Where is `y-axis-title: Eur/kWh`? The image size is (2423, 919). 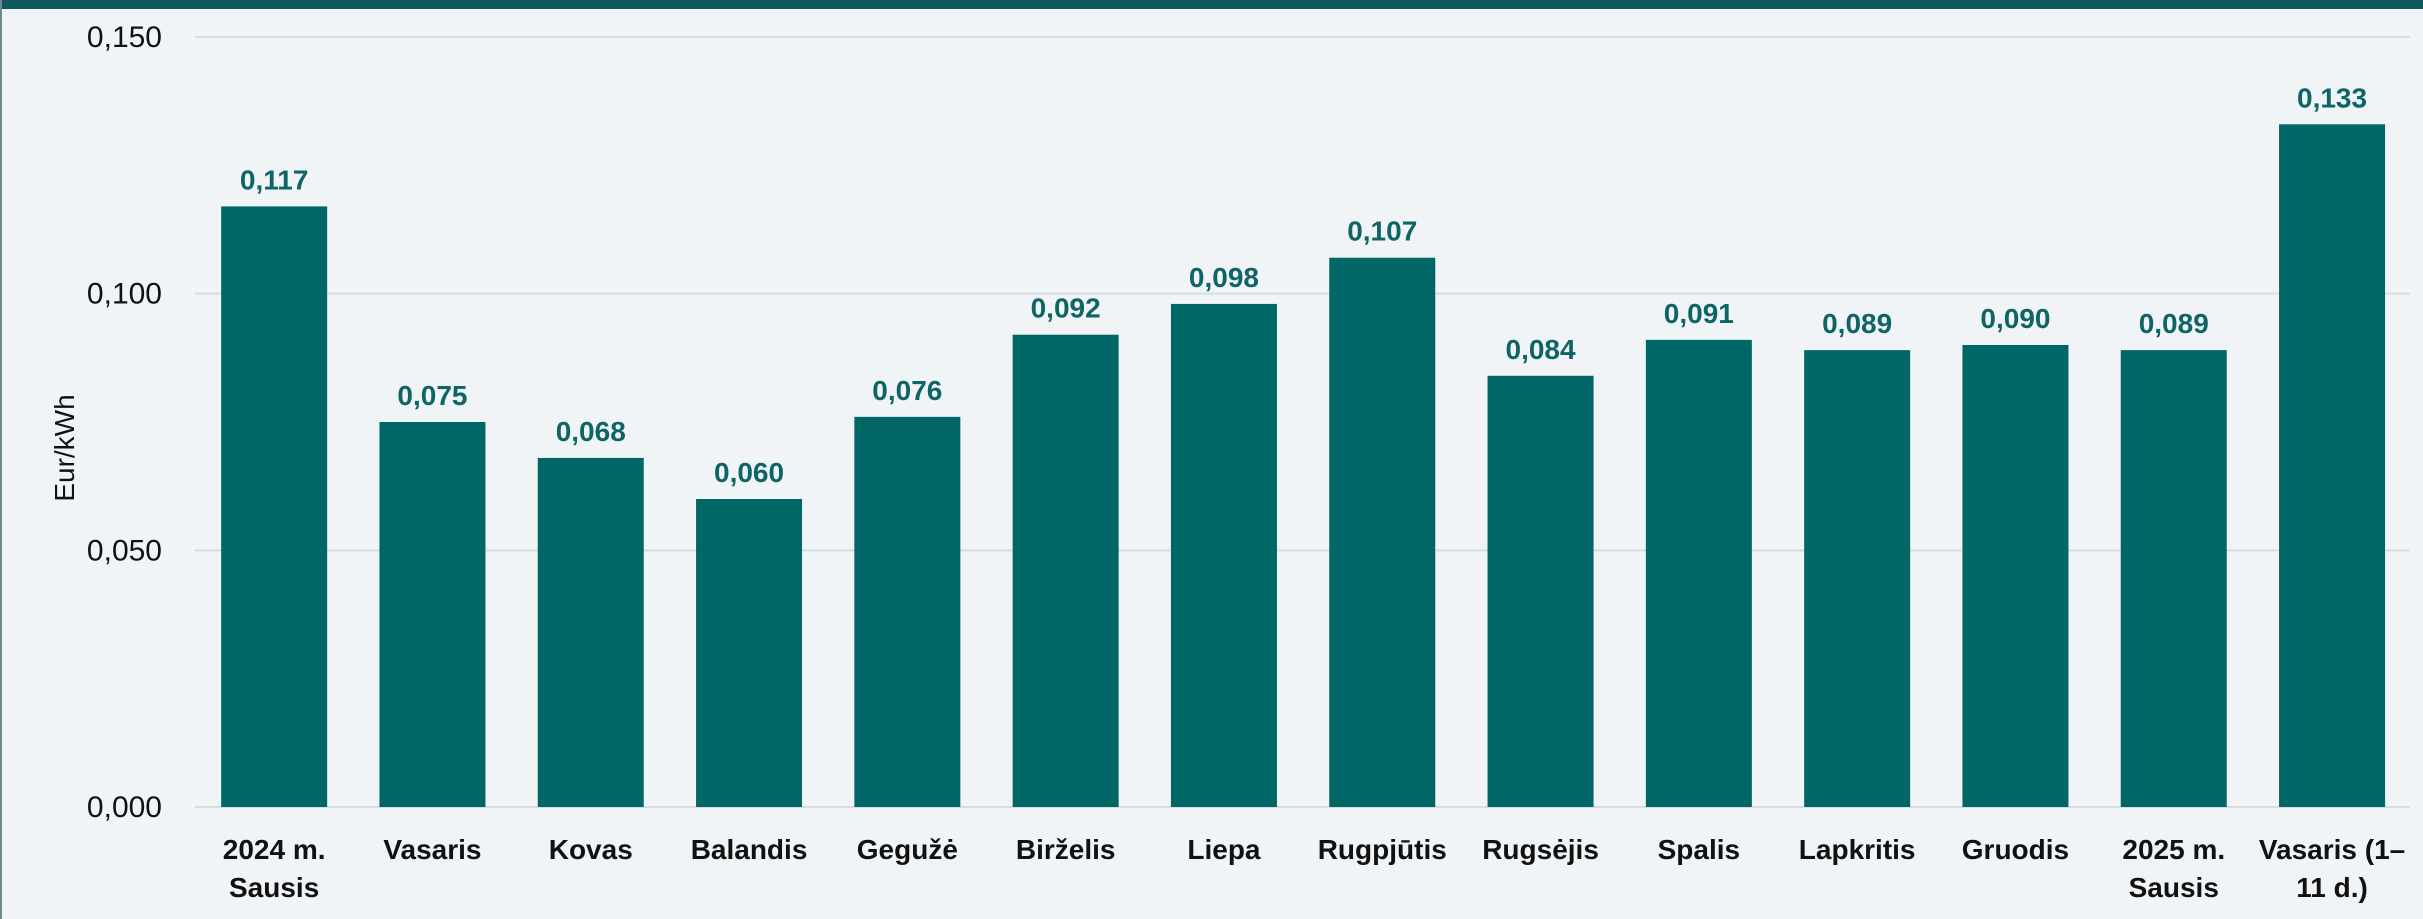 y-axis-title: Eur/kWh is located at coordinates (64, 447).